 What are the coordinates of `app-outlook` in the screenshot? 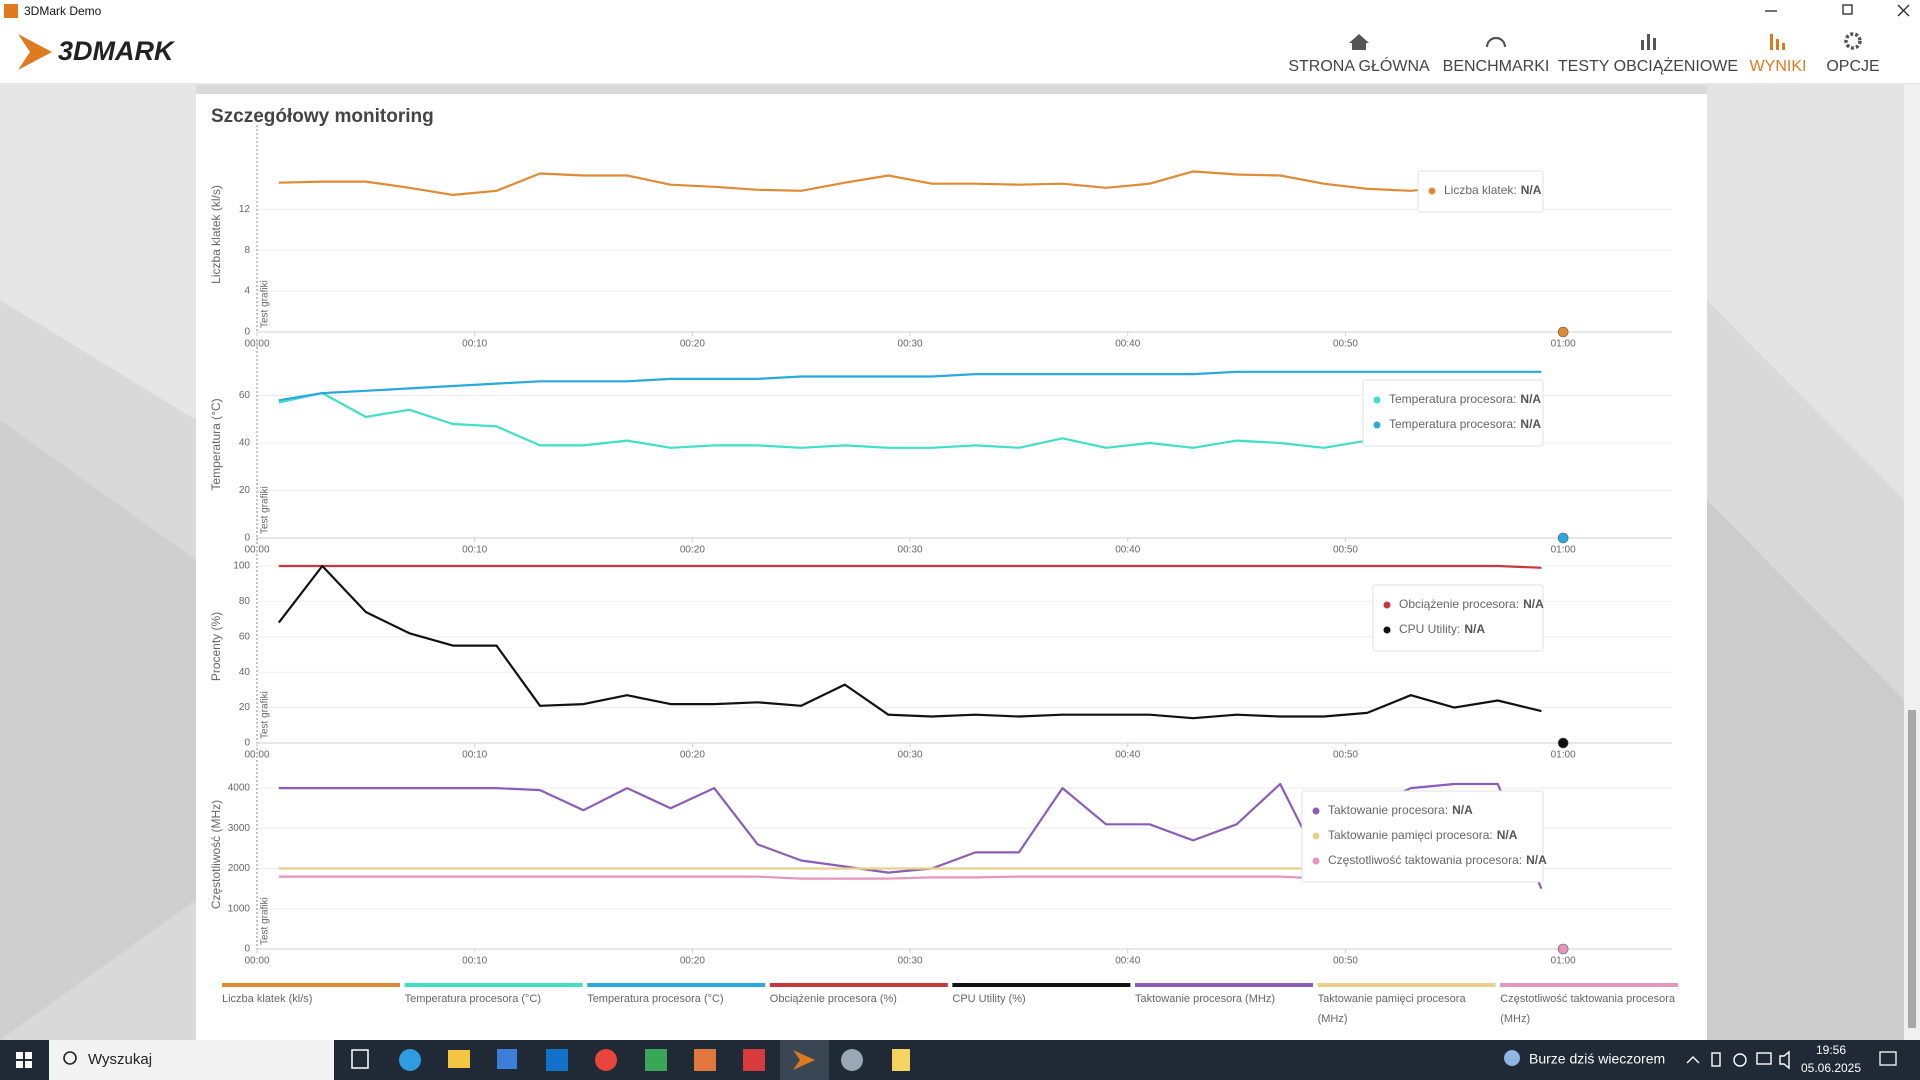 It's located at (557, 1060).